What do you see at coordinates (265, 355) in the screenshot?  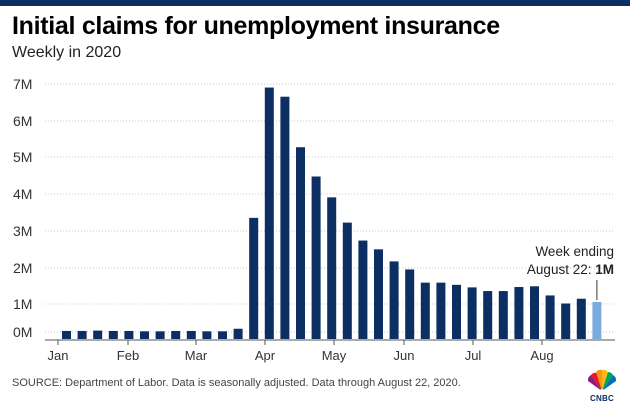 I see `x-tick-label: Apr` at bounding box center [265, 355].